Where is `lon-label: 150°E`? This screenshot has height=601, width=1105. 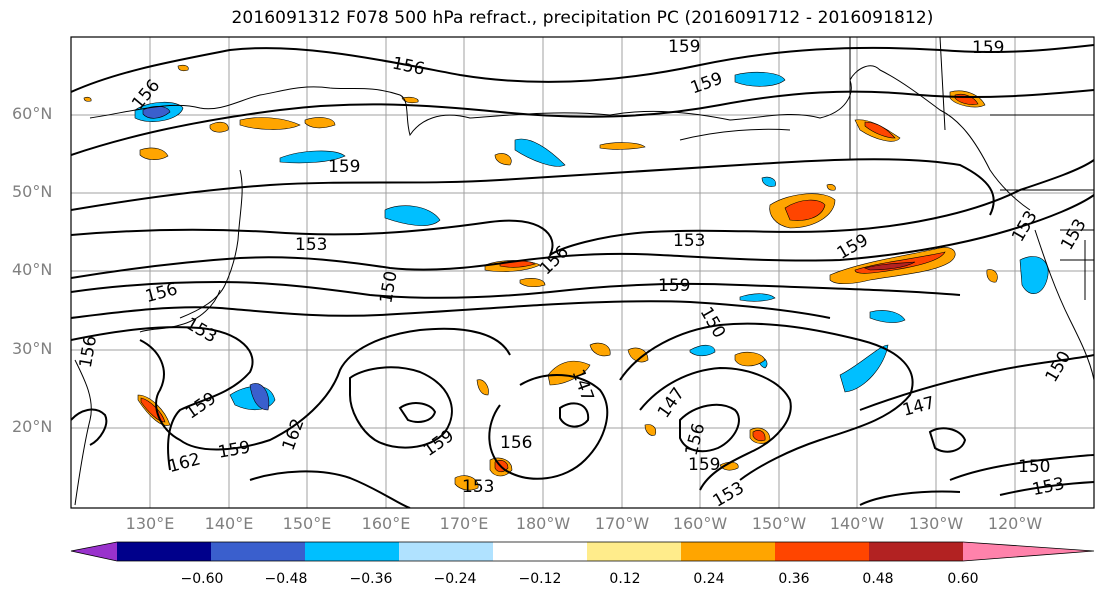 lon-label: 150°E is located at coordinates (307, 523).